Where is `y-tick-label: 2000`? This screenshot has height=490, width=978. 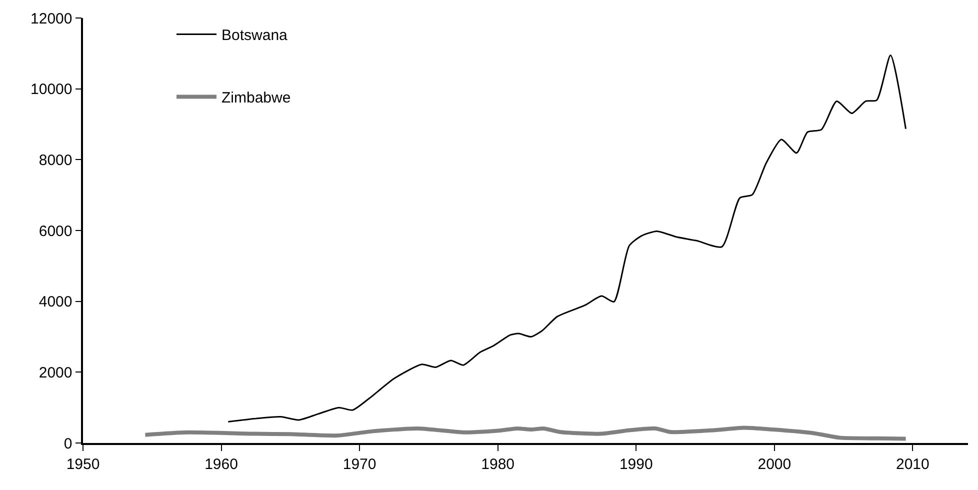 y-tick-label: 2000 is located at coordinates (55, 373).